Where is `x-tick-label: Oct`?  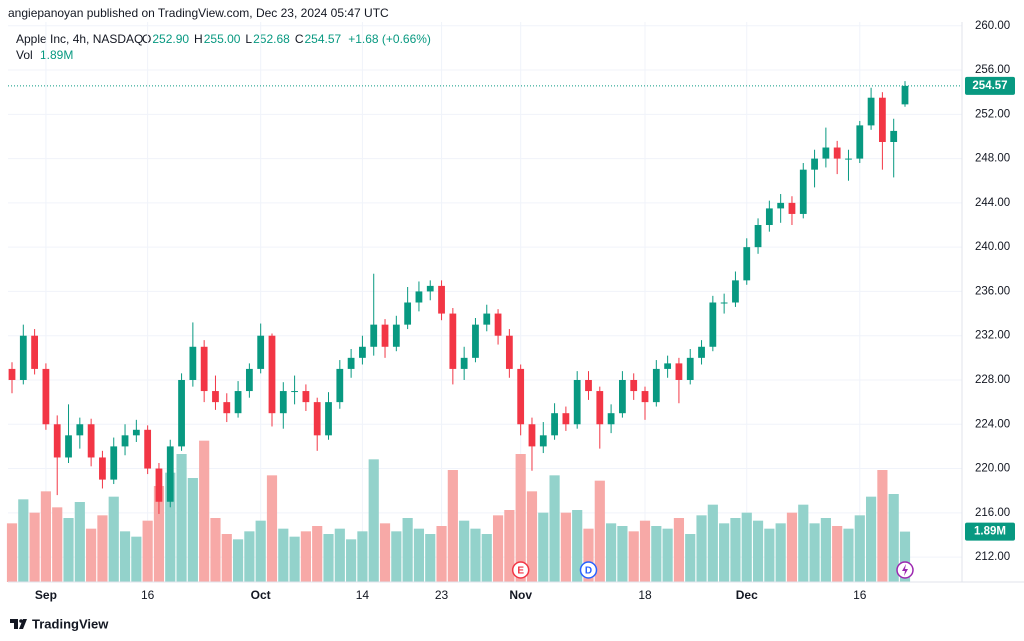 x-tick-label: Oct is located at coordinates (261, 595).